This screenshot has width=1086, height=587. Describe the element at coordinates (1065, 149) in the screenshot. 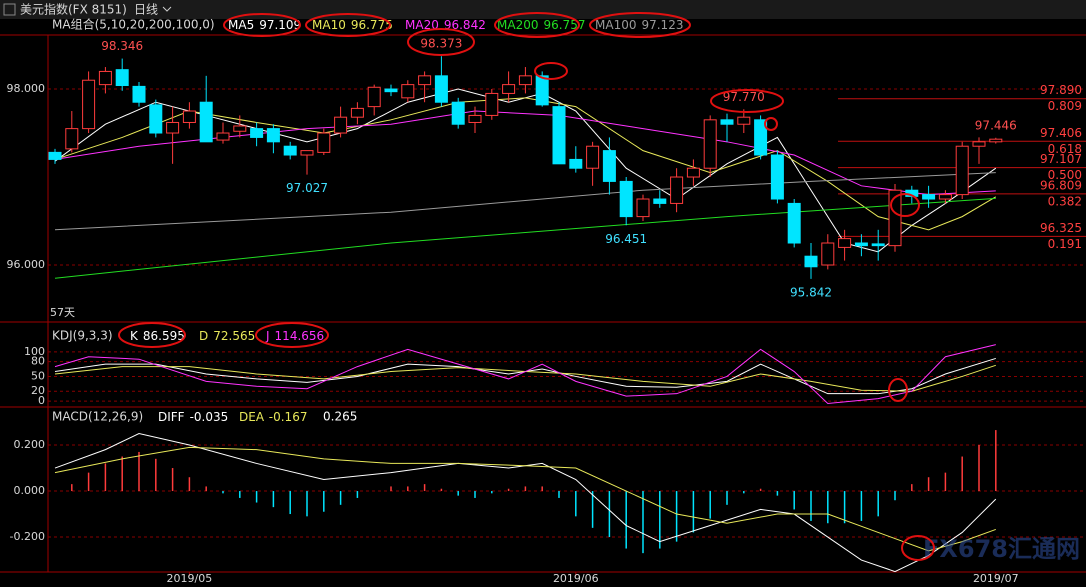

I see `fib-ratio: 0.618` at that location.